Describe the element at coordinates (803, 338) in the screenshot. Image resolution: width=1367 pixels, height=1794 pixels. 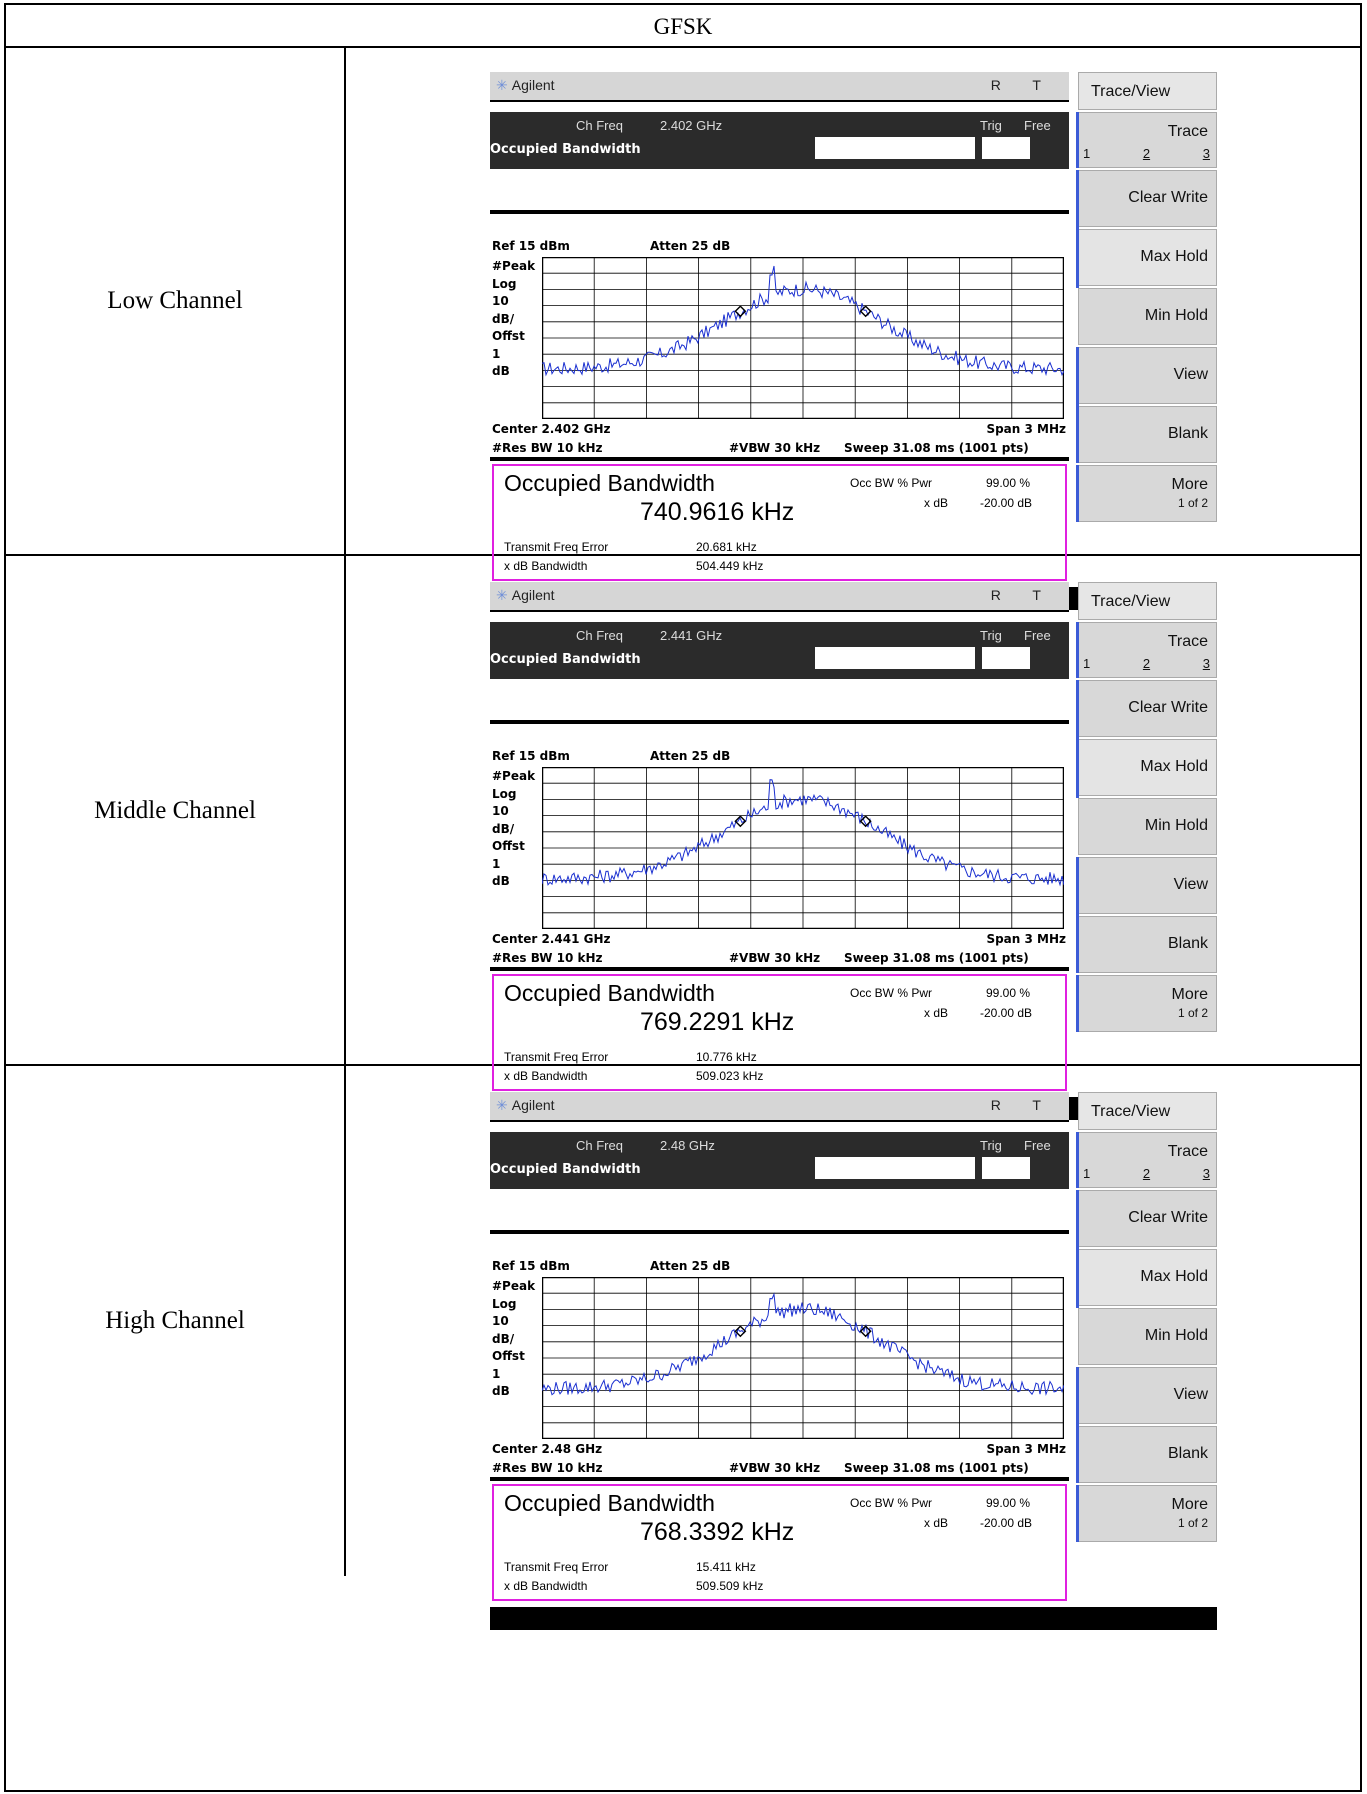
I see `spectrum-plot` at that location.